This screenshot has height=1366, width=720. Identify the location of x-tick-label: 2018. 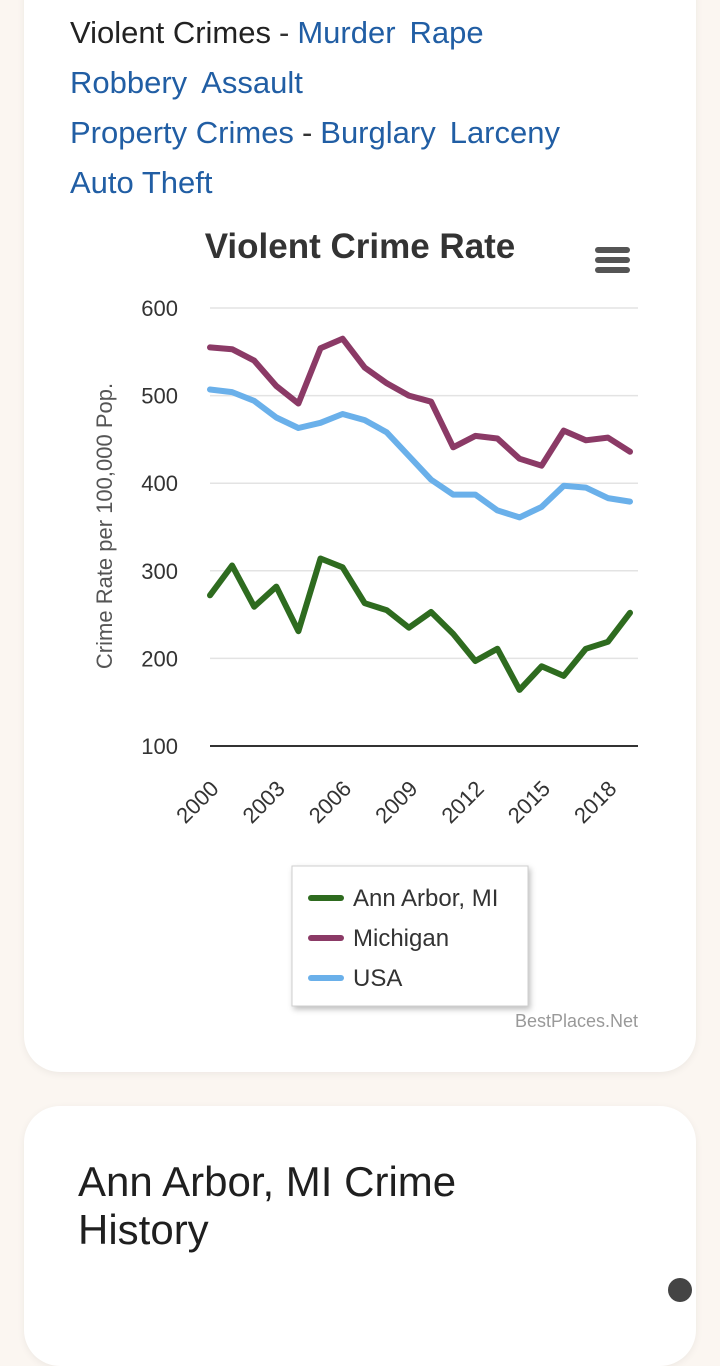
(595, 802).